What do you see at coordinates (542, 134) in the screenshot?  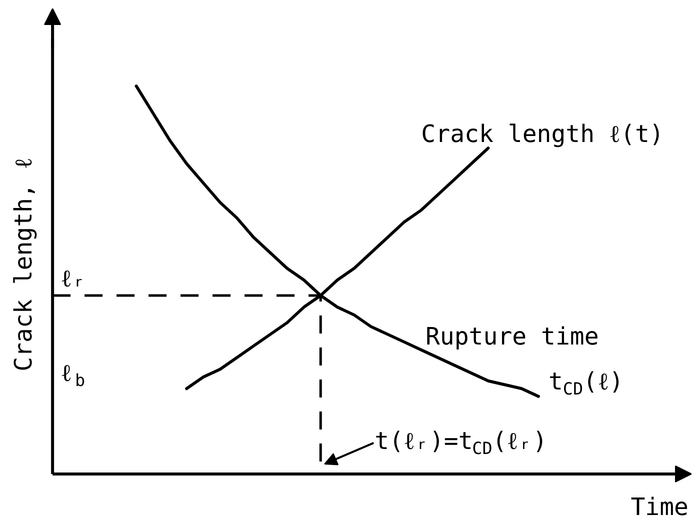 I see `series-label: Crack length ℓ(t)` at bounding box center [542, 134].